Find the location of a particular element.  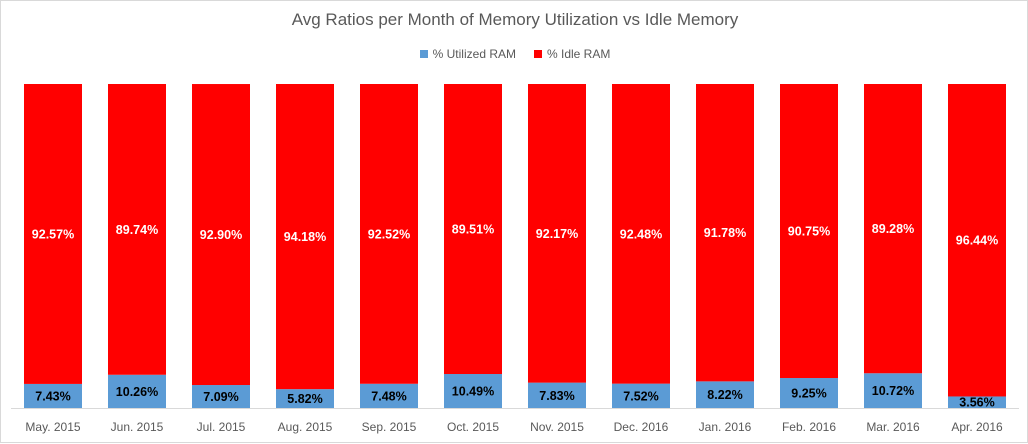

data-label-idle-3: 94.18% is located at coordinates (305, 237).